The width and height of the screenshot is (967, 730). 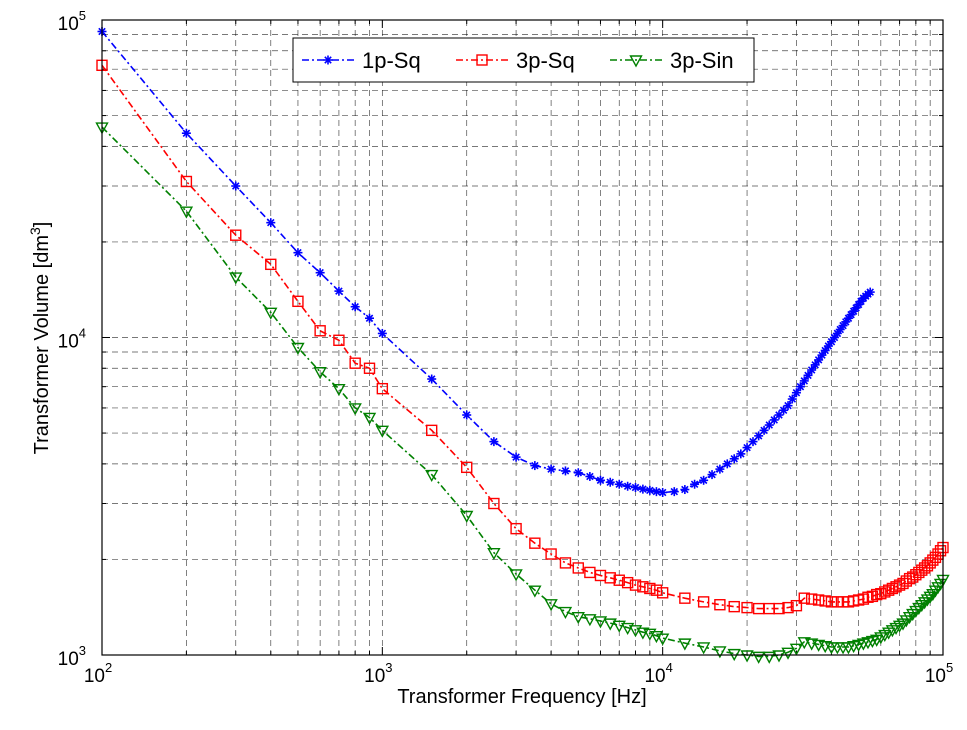 What do you see at coordinates (72, 21) in the screenshot?
I see `y-tick-label: 10⁵` at bounding box center [72, 21].